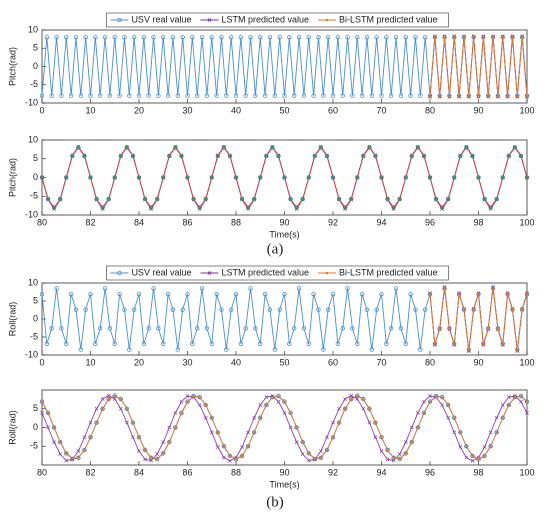 The image size is (550, 518). I want to click on legend-marker, so click(327, 273).